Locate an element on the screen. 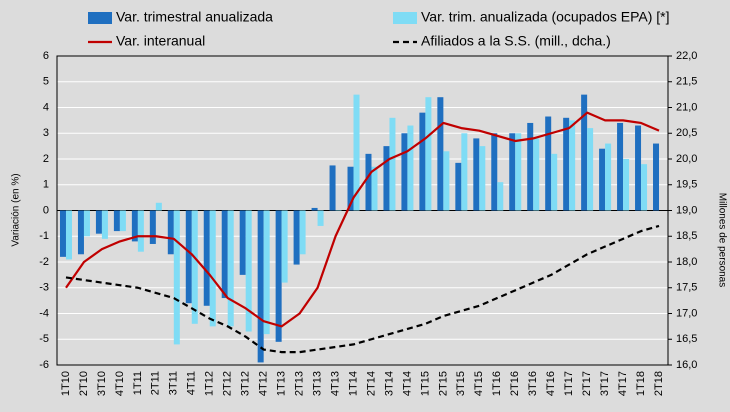 This screenshot has width=730, height=412. legend-label: Var. interanual is located at coordinates (160, 41).